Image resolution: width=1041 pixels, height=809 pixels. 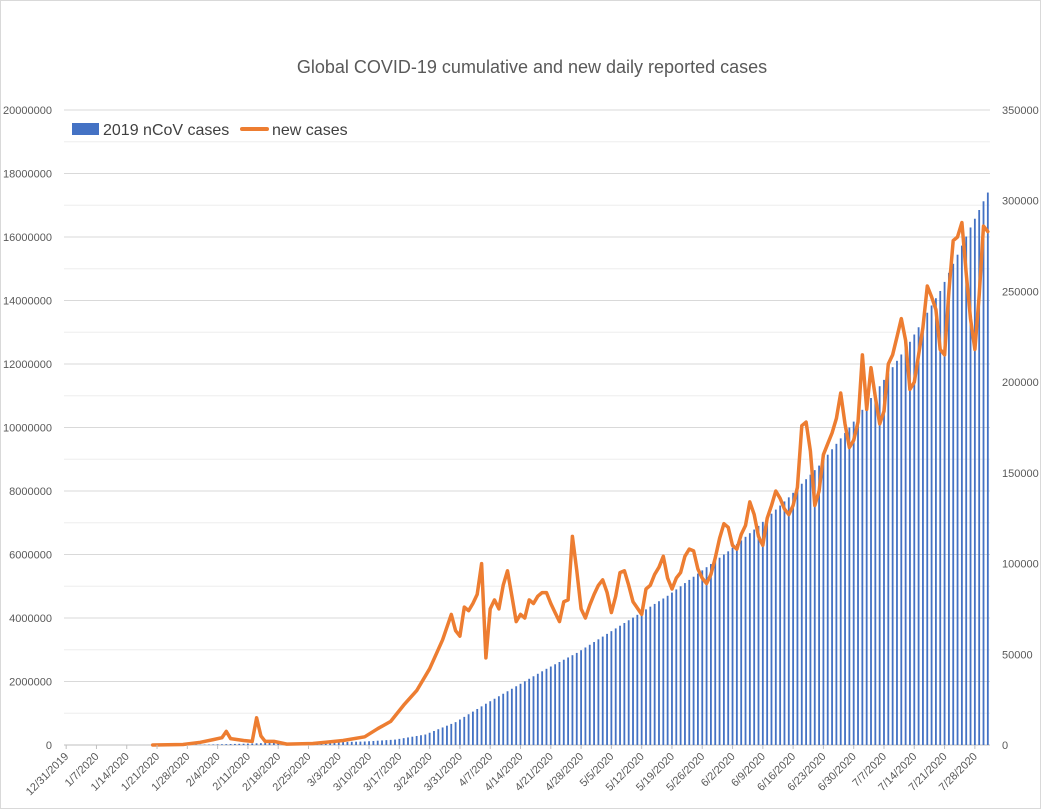 What do you see at coordinates (210, 130) in the screenshot?
I see `legend: 2019 nCoV cases new cases` at bounding box center [210, 130].